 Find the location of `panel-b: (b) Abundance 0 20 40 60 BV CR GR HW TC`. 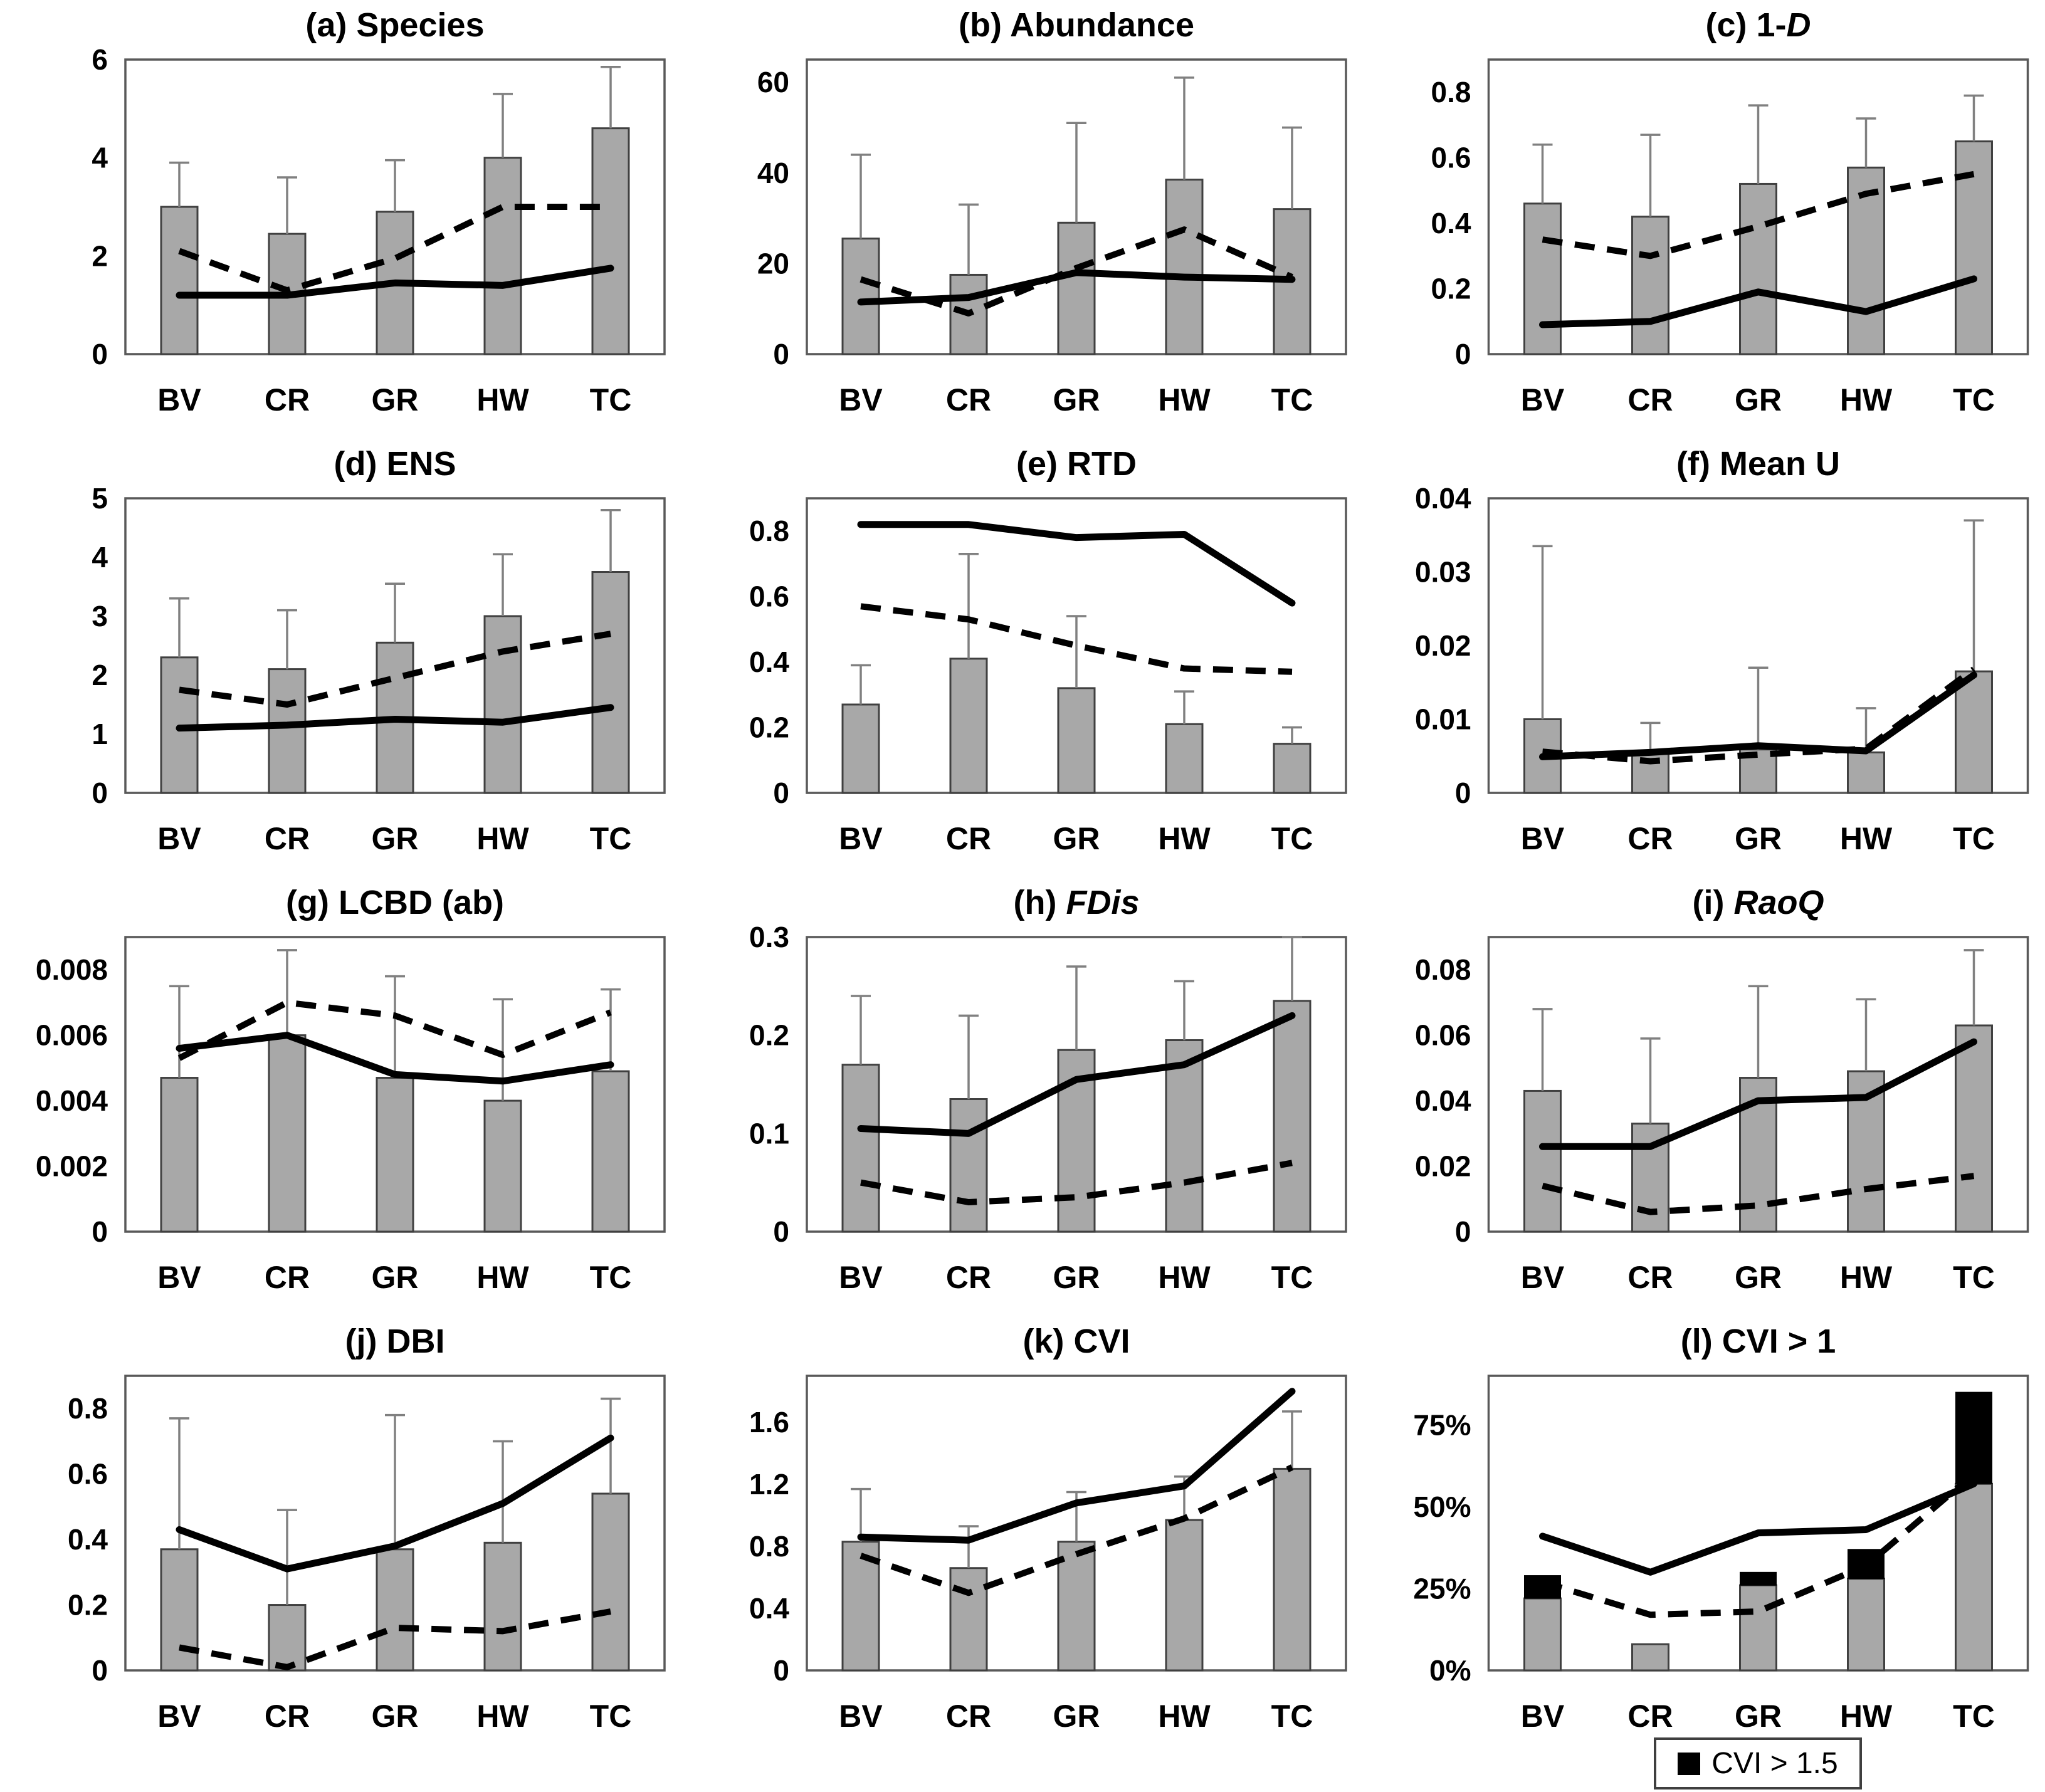

panel-b: (b) Abundance 0 20 40 60 BV CR GR HW TC is located at coordinates (1022, 220).